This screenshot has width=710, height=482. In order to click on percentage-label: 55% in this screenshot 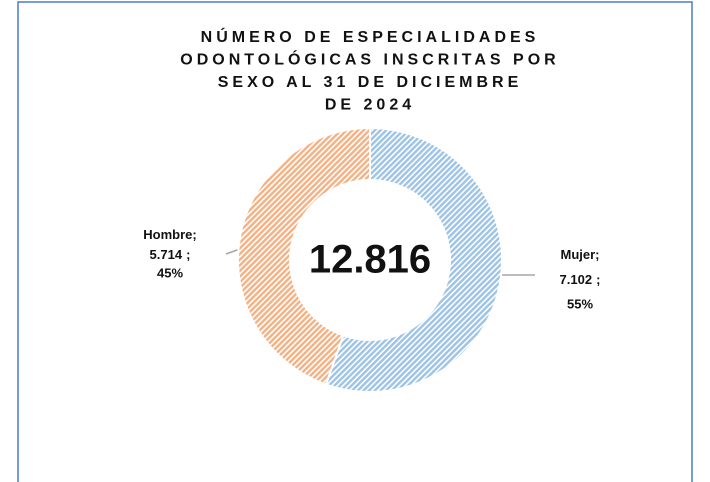, I will do `click(580, 303)`.